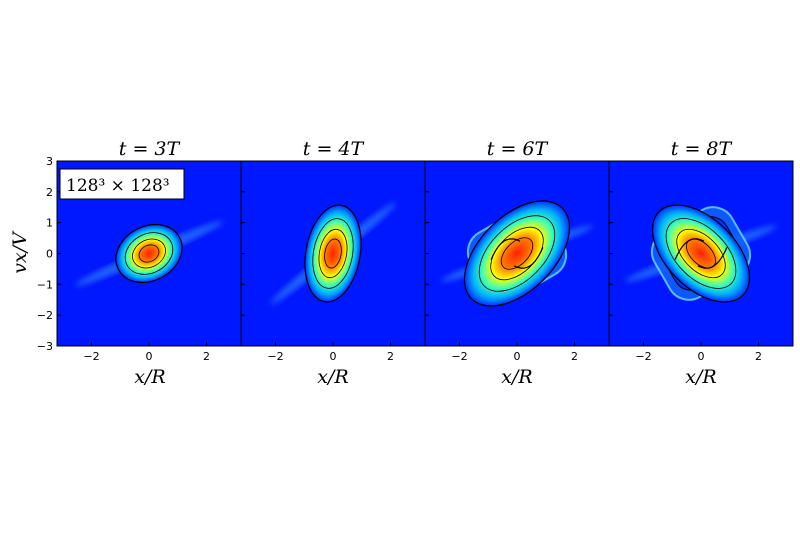  Describe the element at coordinates (49, 161) in the screenshot. I see `y-tick-label: 3` at that location.